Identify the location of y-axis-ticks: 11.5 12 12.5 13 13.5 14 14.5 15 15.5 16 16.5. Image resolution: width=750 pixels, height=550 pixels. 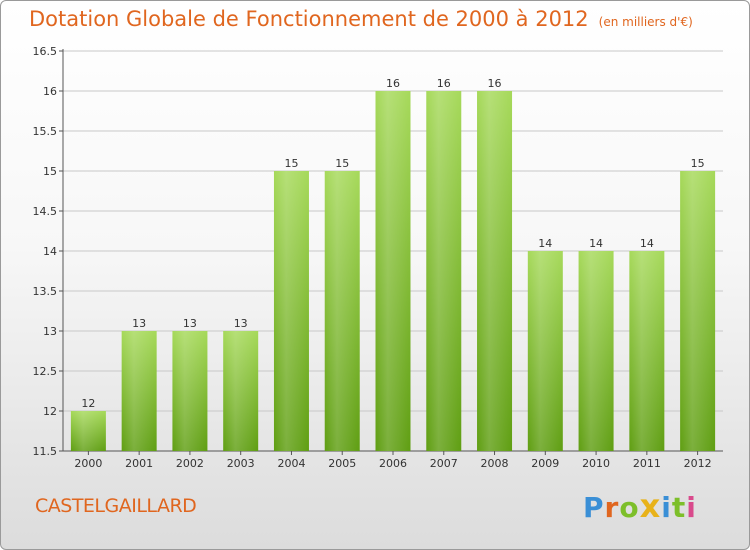
(45, 251).